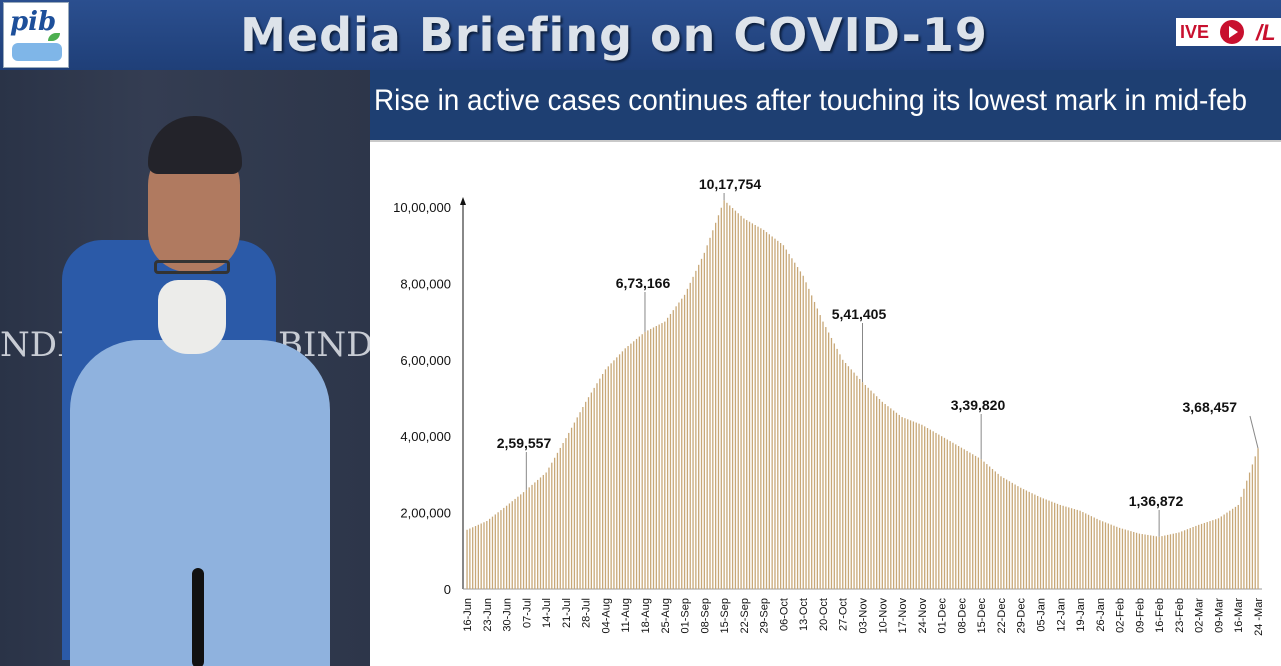  I want to click on x-tick-label: 25-Aug, so click(666, 615).